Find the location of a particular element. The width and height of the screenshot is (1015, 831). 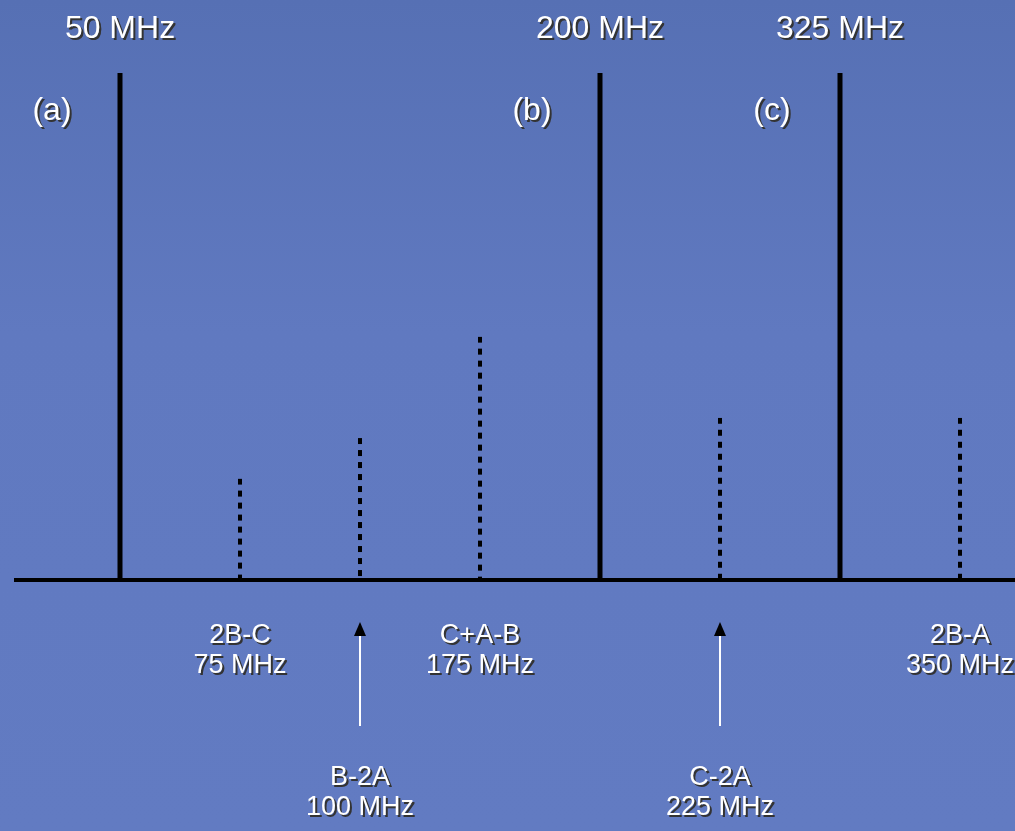

x-tick-label: C-2A 225 MHz is located at coordinates (720, 791).